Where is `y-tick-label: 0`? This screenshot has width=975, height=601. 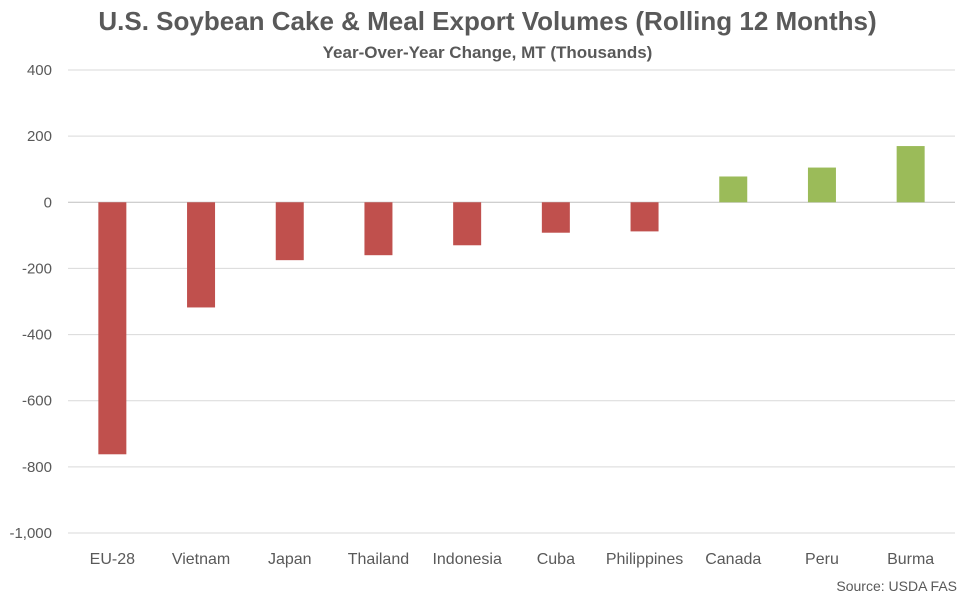
y-tick-label: 0 is located at coordinates (48, 202).